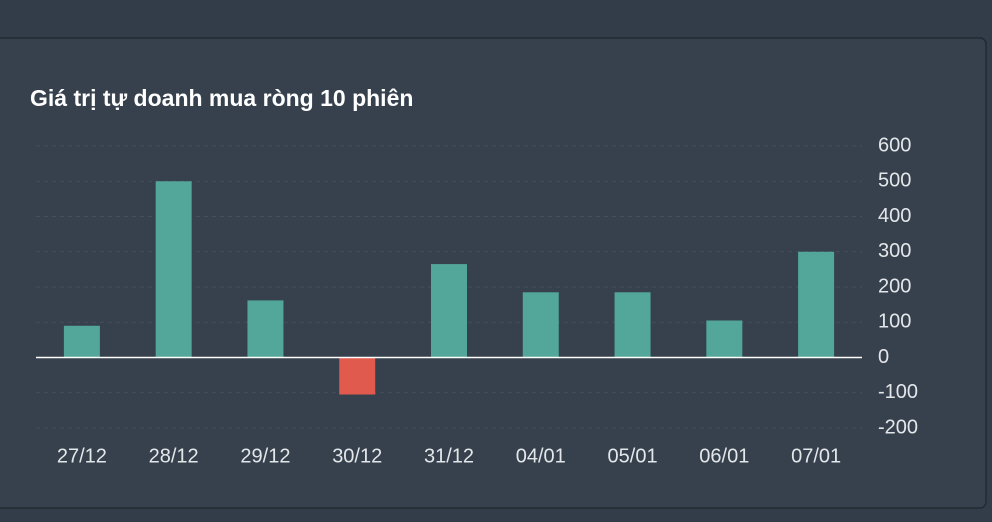 This screenshot has height=522, width=992. Describe the element at coordinates (82, 456) in the screenshot. I see `x-tick-label: 27/12` at that location.